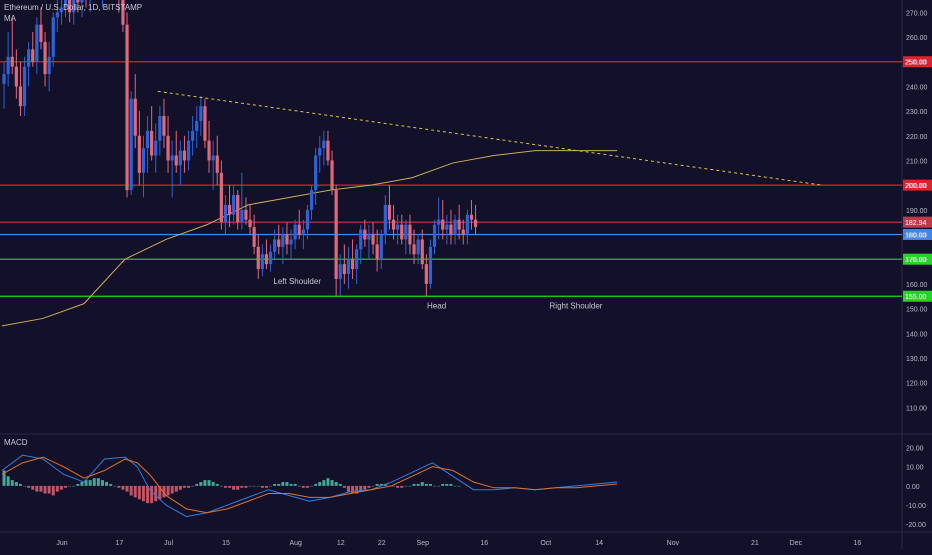 The image size is (932, 555). What do you see at coordinates (917, 384) in the screenshot?
I see `price-tick-15: 120.00` at bounding box center [917, 384].